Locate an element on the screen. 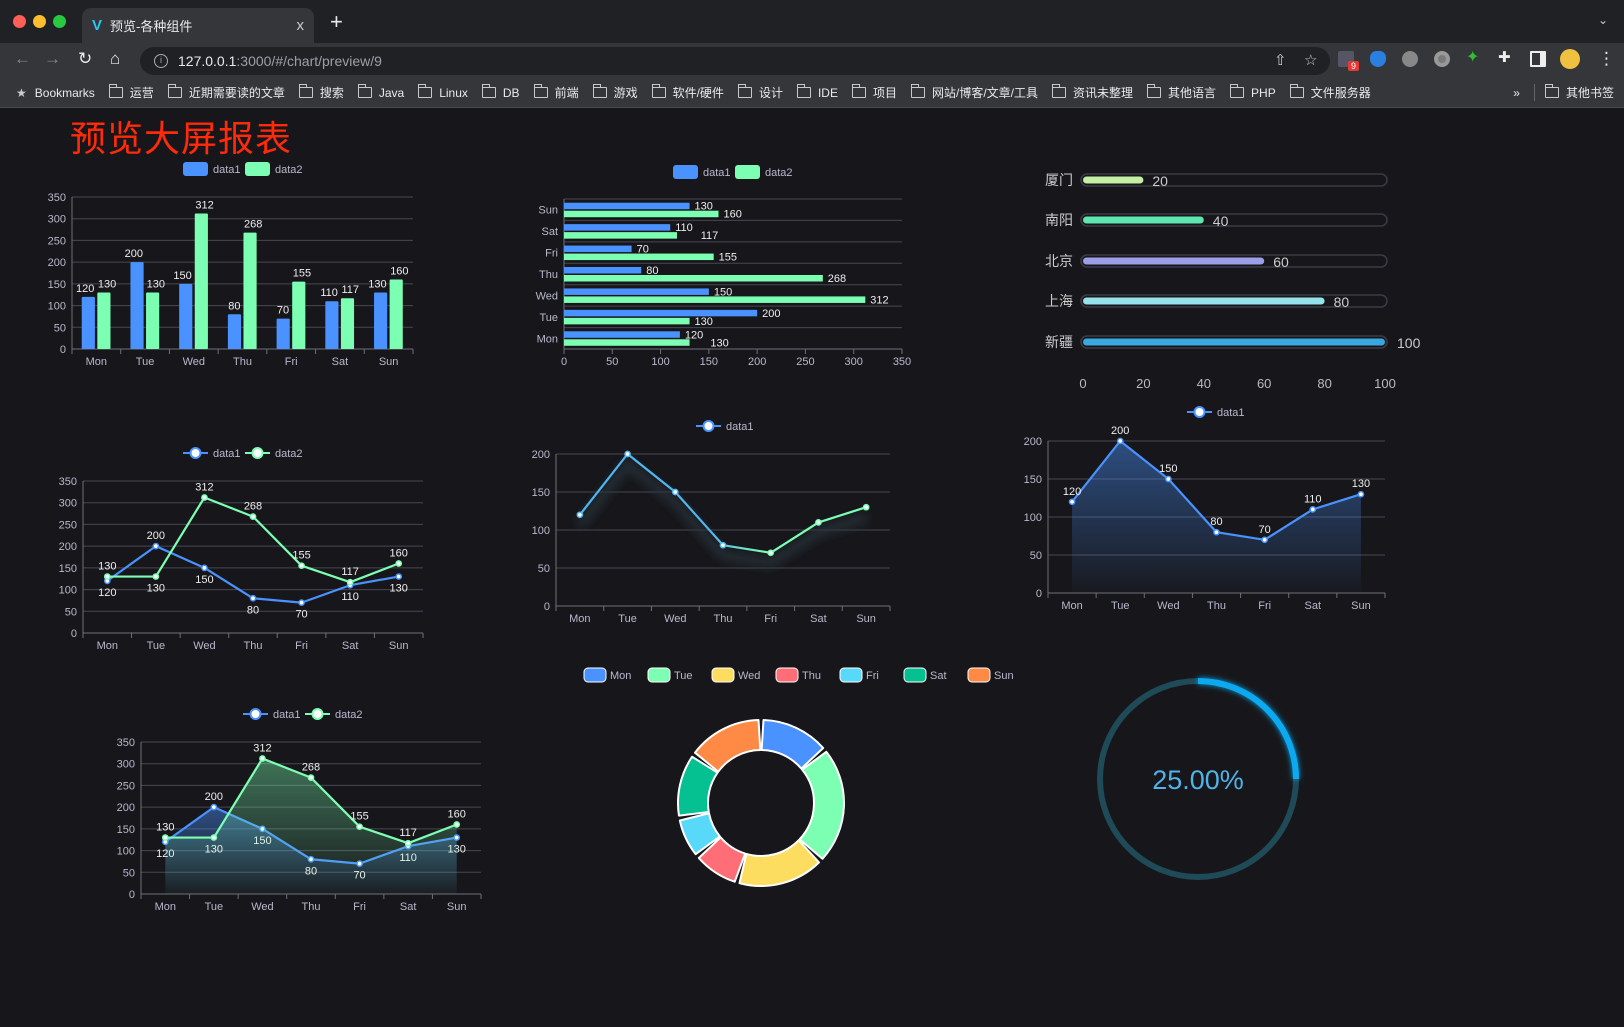 The width and height of the screenshot is (1624, 1027). star-extension-icon: ✦ is located at coordinates (1473, 57).